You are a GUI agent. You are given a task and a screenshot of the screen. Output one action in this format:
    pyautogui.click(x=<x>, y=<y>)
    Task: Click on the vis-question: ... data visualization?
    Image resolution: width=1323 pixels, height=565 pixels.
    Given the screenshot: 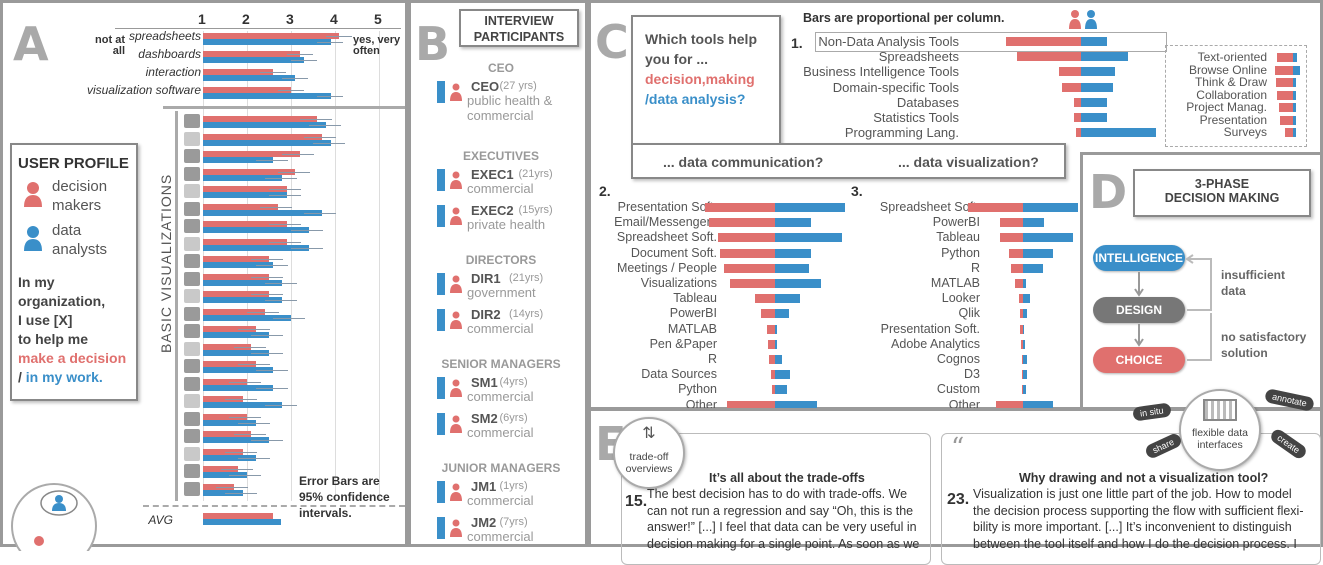 What is the action you would take?
    pyautogui.click(x=968, y=162)
    